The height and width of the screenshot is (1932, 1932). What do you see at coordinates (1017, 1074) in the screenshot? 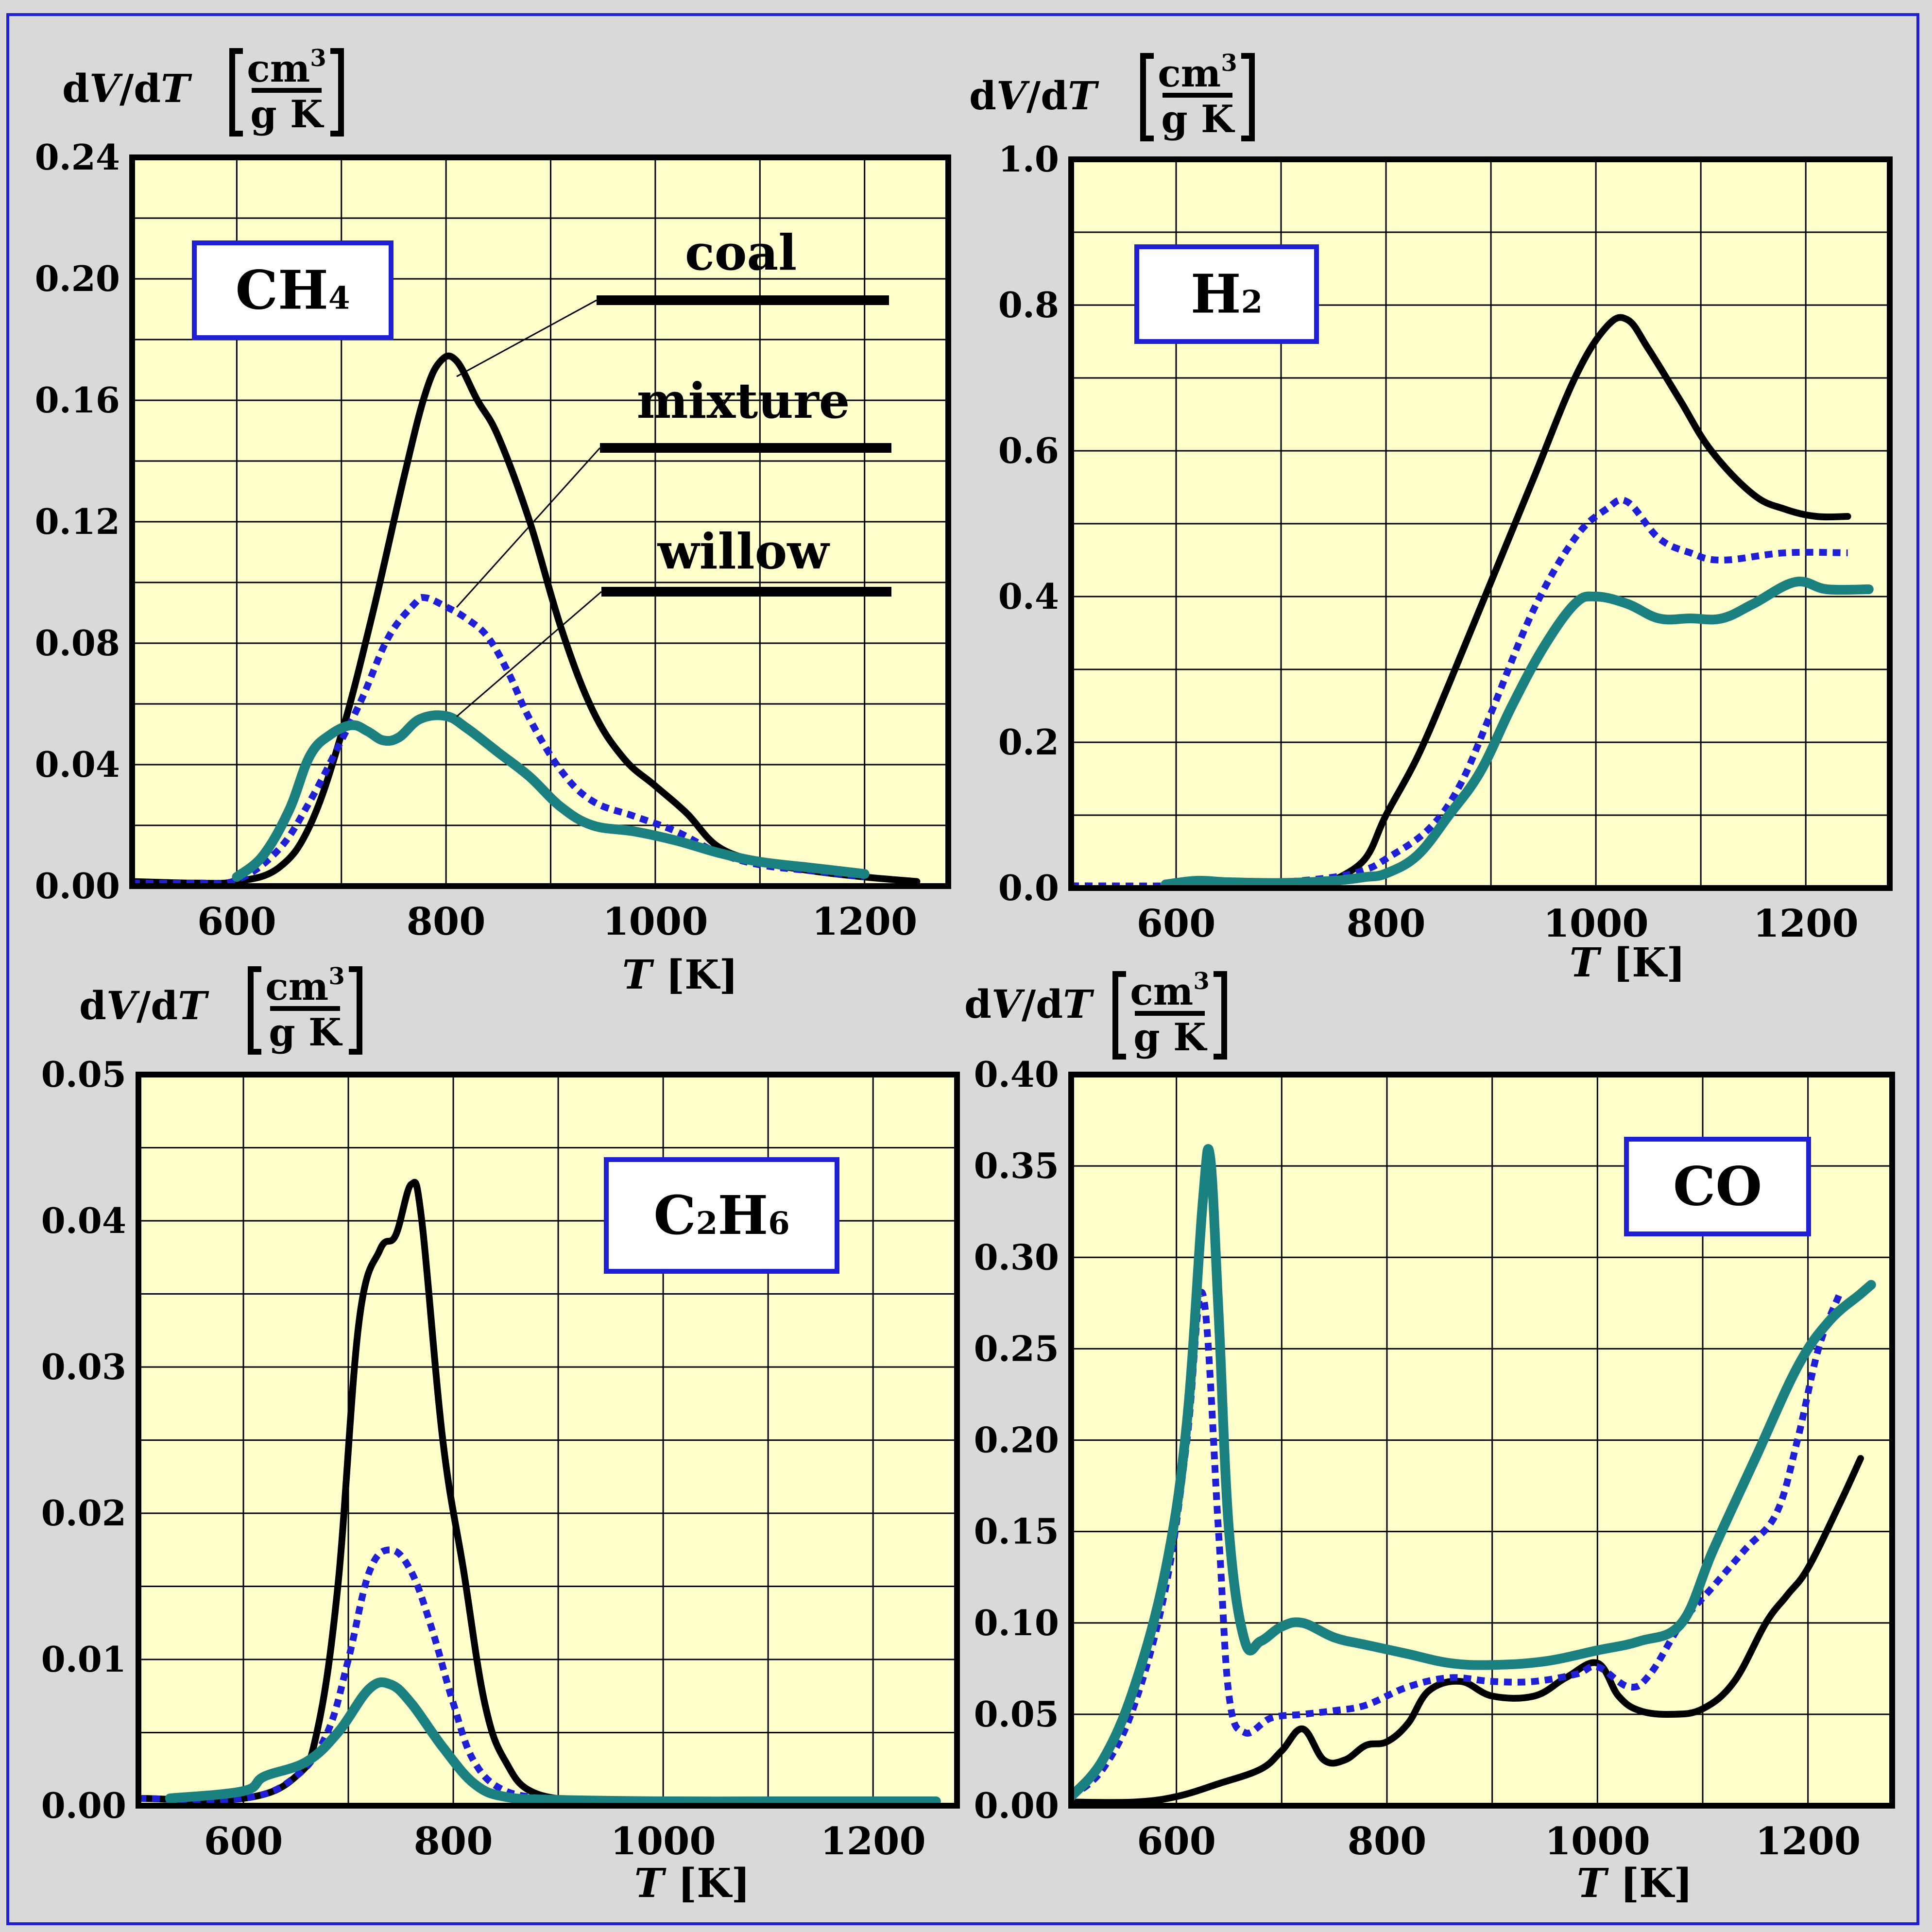
I see `y-tick-label: 0.40` at bounding box center [1017, 1074].